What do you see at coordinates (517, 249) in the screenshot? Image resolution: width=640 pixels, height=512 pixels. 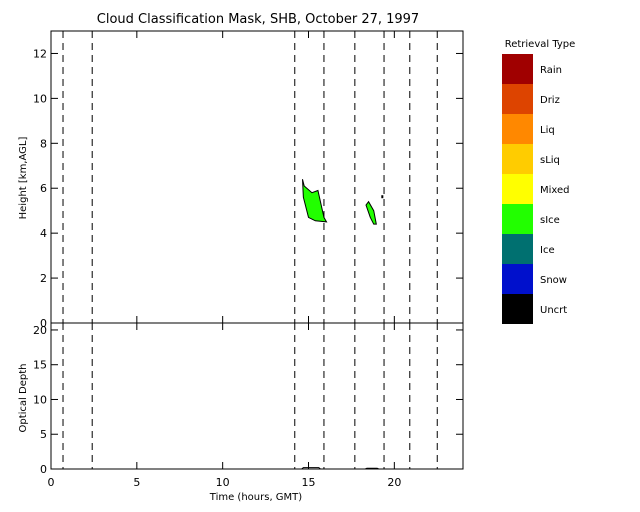 I see `legend-swatch-ice` at bounding box center [517, 249].